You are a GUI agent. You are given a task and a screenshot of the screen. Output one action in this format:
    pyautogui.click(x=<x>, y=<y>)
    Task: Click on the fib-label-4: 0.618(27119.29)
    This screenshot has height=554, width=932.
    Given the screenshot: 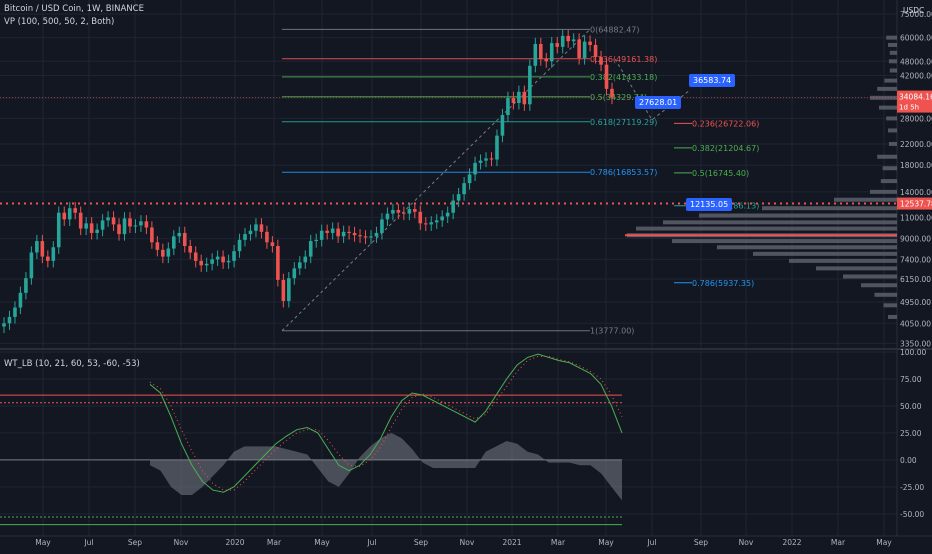 What is the action you would take?
    pyautogui.click(x=623, y=122)
    